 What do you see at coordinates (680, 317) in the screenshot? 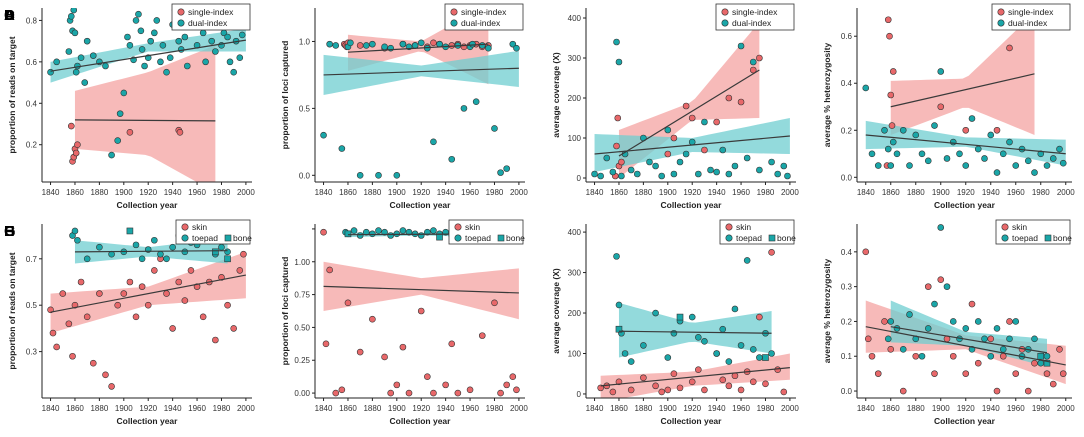
I see `data-point-bone` at bounding box center [680, 317].